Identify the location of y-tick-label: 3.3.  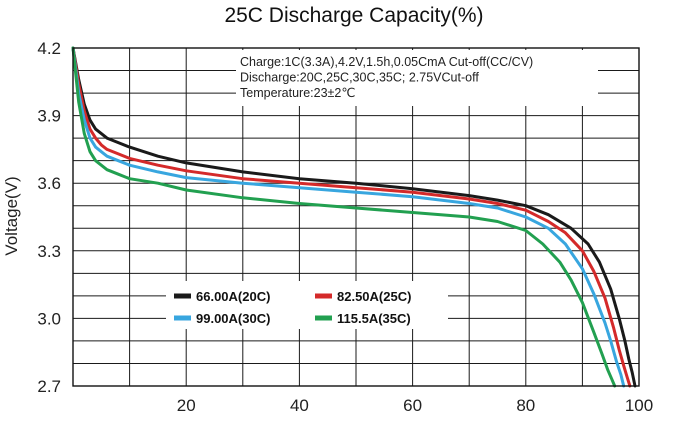
(49, 251).